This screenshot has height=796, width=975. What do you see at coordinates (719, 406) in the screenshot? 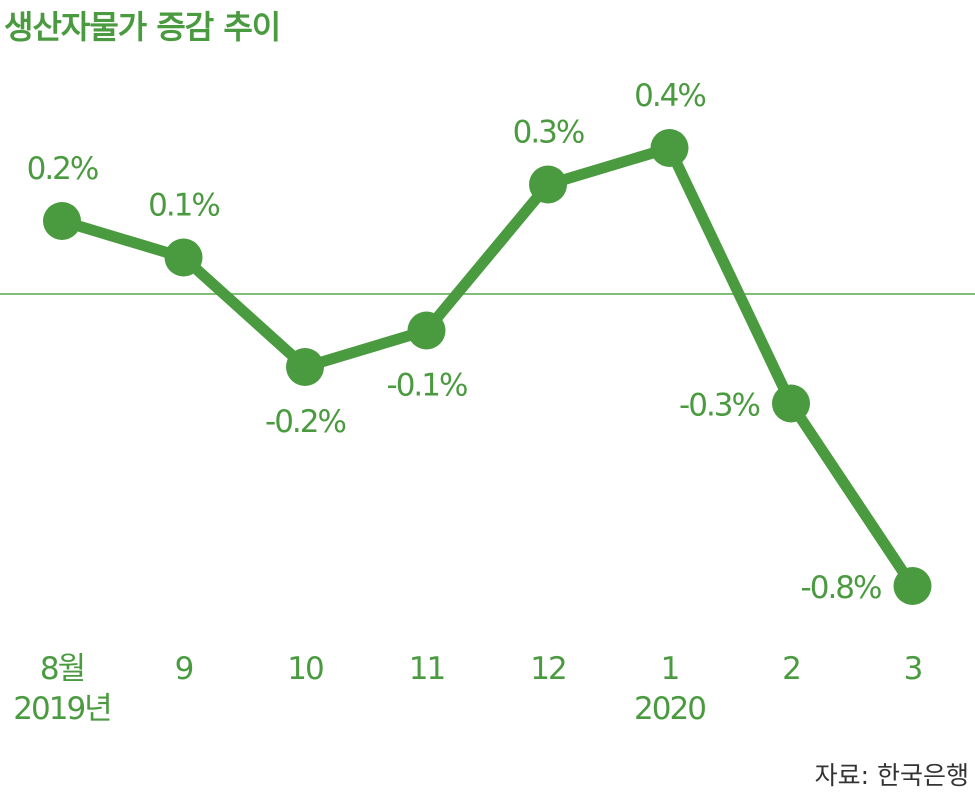
I see `data-label: -0.3%` at bounding box center [719, 406].